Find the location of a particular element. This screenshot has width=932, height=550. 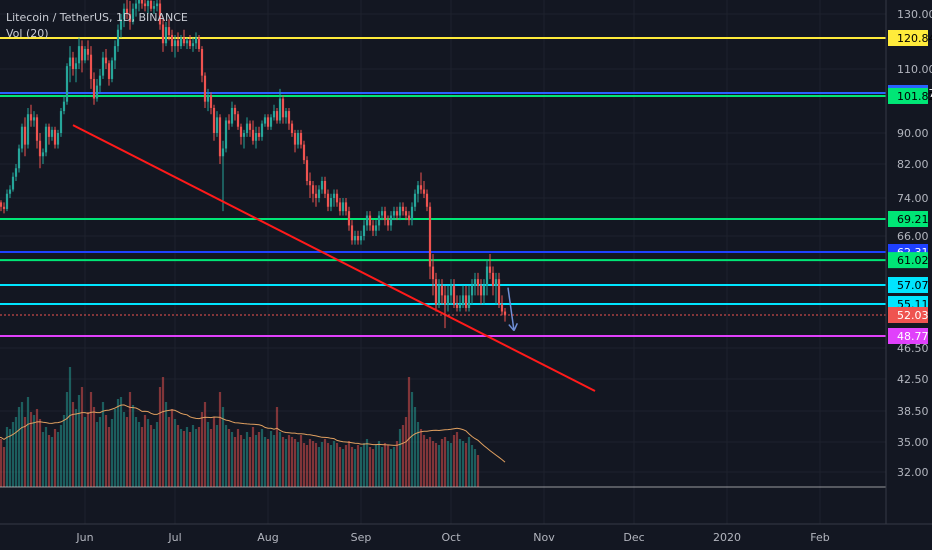

time-axis: Jun Jul Aug Sep Oct Nov Dec 2020 Feb is located at coordinates (452, 537).